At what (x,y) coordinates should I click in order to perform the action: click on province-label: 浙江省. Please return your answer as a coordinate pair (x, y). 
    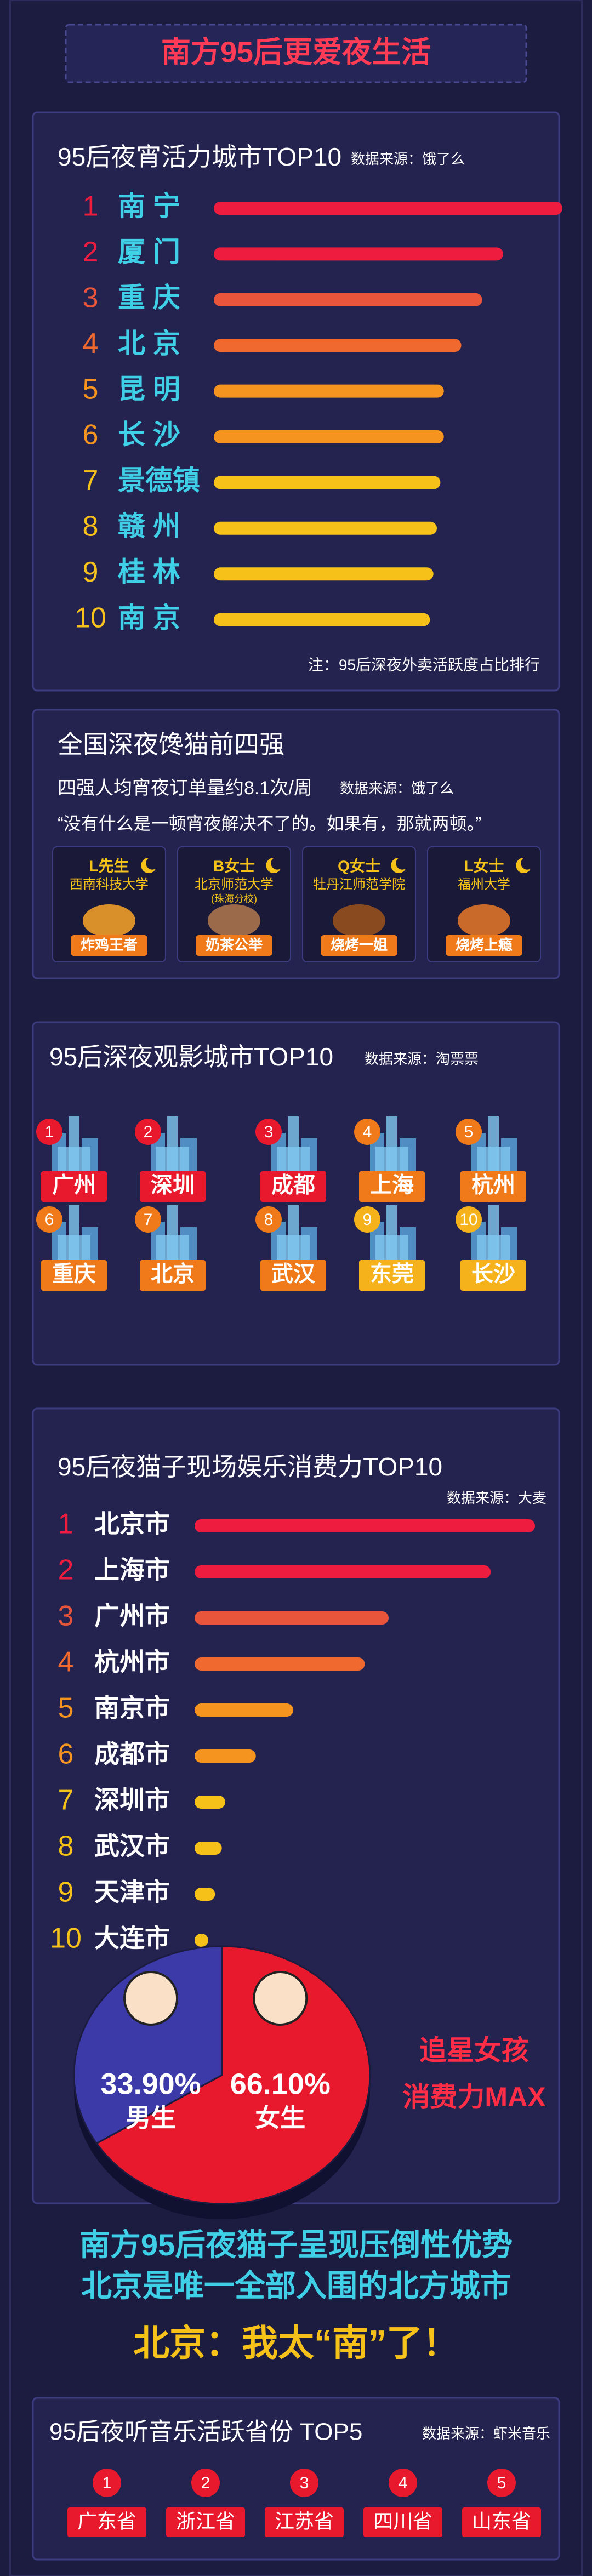
    Looking at the image, I should click on (205, 2521).